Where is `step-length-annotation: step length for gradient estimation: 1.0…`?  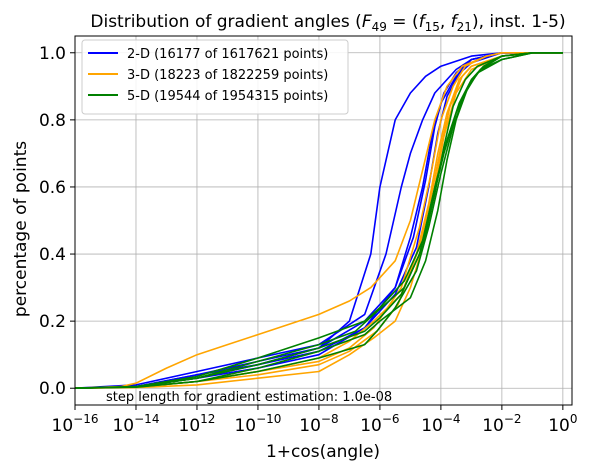 step-length-annotation: step length for gradient estimation: 1.0… is located at coordinates (249, 397).